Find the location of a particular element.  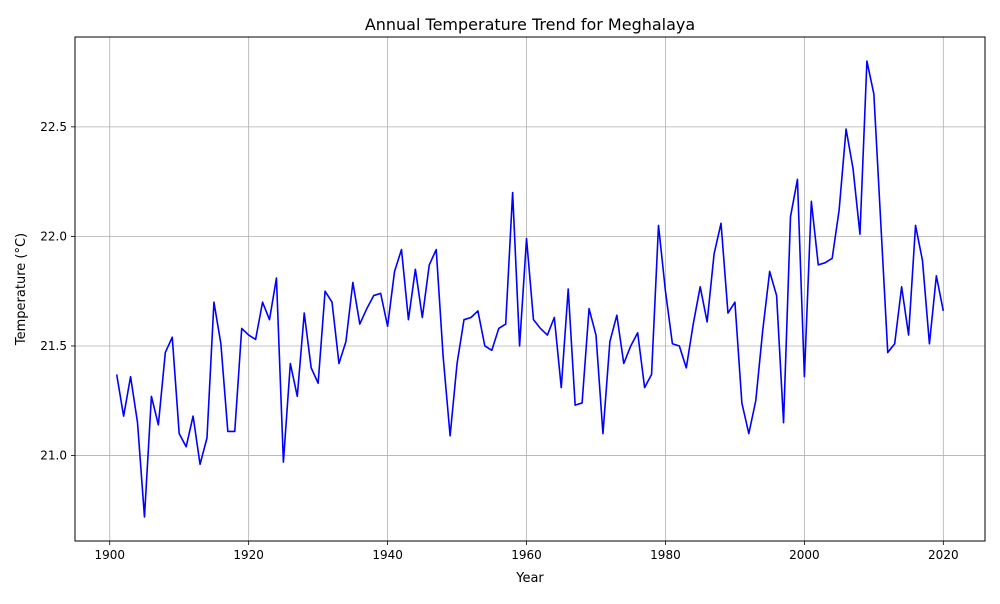

y-axis: 21.0 21.5 22.0 22.5 is located at coordinates (57, 291).